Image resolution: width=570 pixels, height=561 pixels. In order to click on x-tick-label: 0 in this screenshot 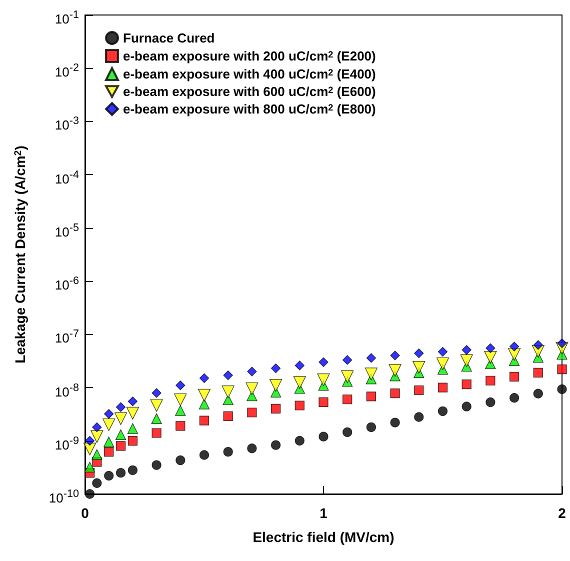, I will do `click(85, 513)`.